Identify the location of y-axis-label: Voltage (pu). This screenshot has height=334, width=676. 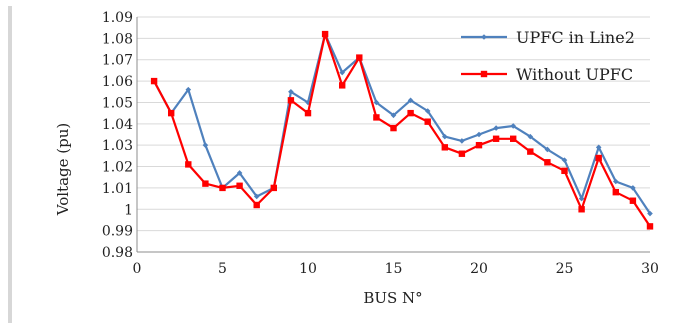
(63, 169).